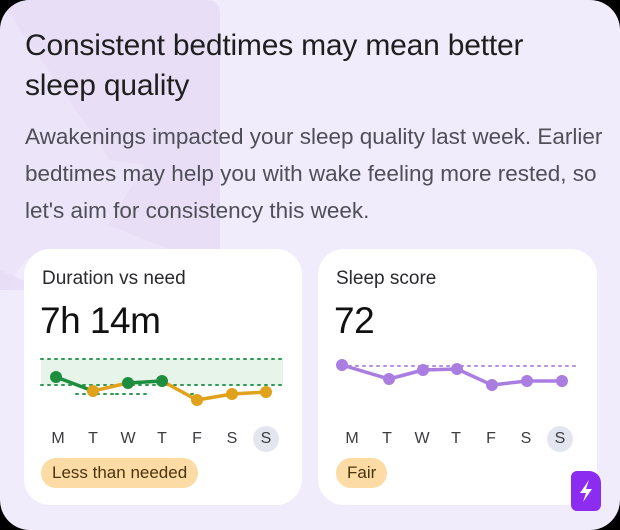  Describe the element at coordinates (100, 320) in the screenshot. I see `duration-card-value: 7h 14m` at that location.